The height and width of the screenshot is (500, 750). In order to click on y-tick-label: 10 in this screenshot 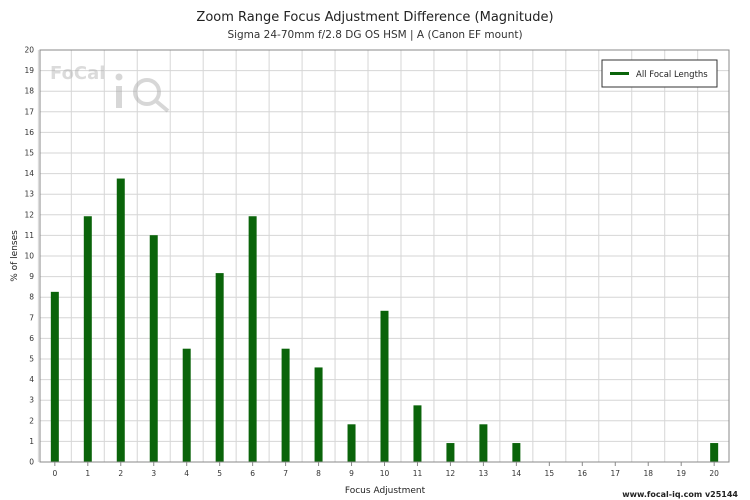, I will do `click(29, 256)`.